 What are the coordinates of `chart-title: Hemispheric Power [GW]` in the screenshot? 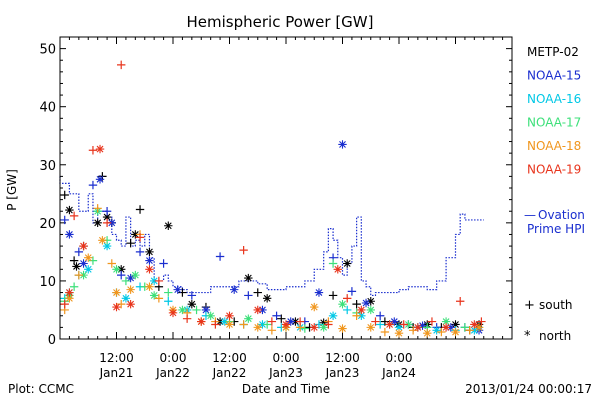 It's located at (280, 22).